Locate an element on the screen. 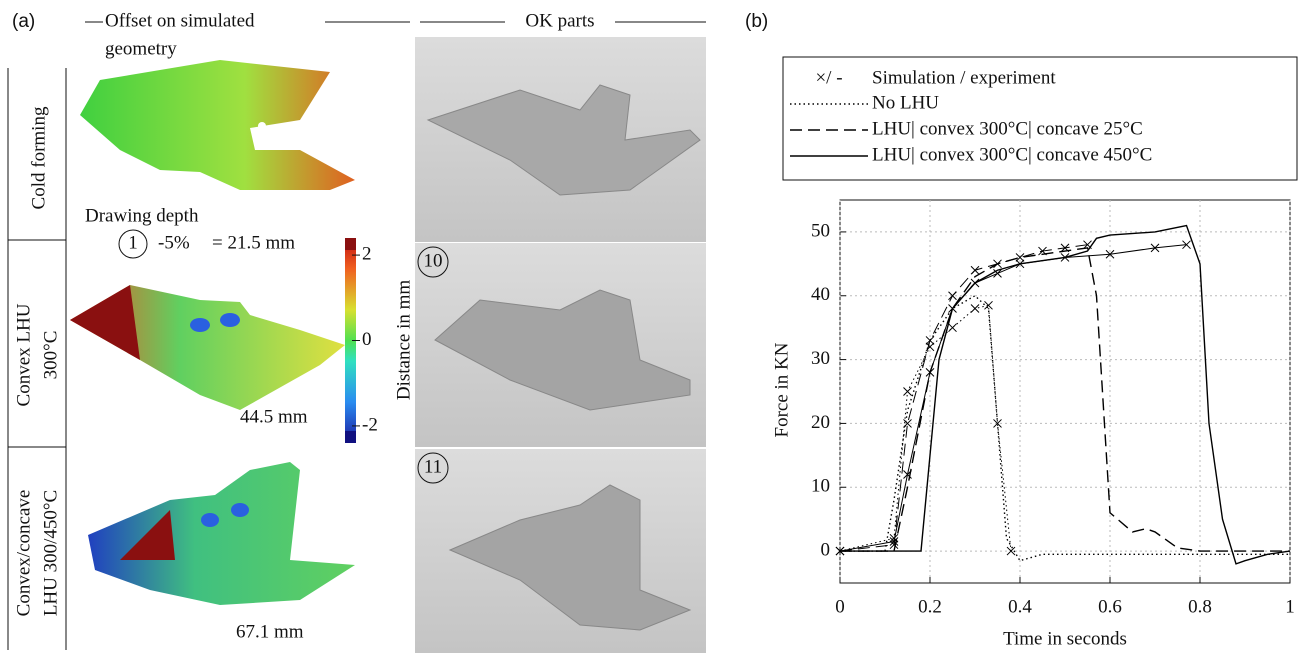 Image resolution: width=1303 pixels, height=658 pixels. annotation: 1 is located at coordinates (133, 242).